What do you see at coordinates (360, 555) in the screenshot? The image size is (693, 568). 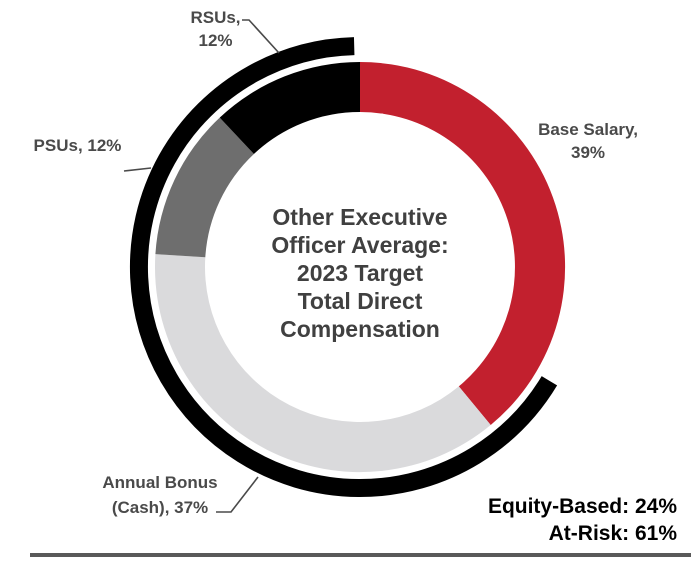 I see `bottom-divider` at bounding box center [360, 555].